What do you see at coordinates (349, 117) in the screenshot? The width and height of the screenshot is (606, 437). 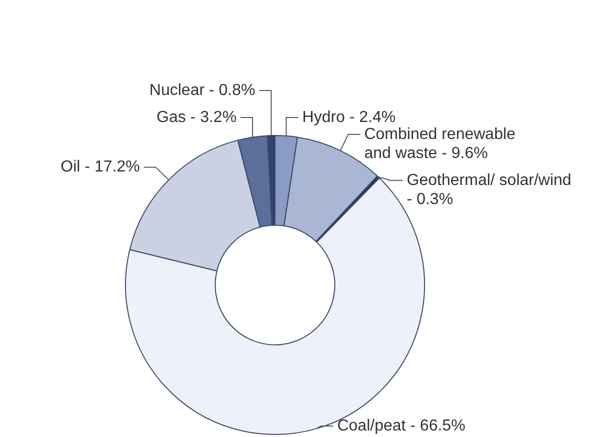 I see `slice-label: Hydro - 2.4%` at bounding box center [349, 117].